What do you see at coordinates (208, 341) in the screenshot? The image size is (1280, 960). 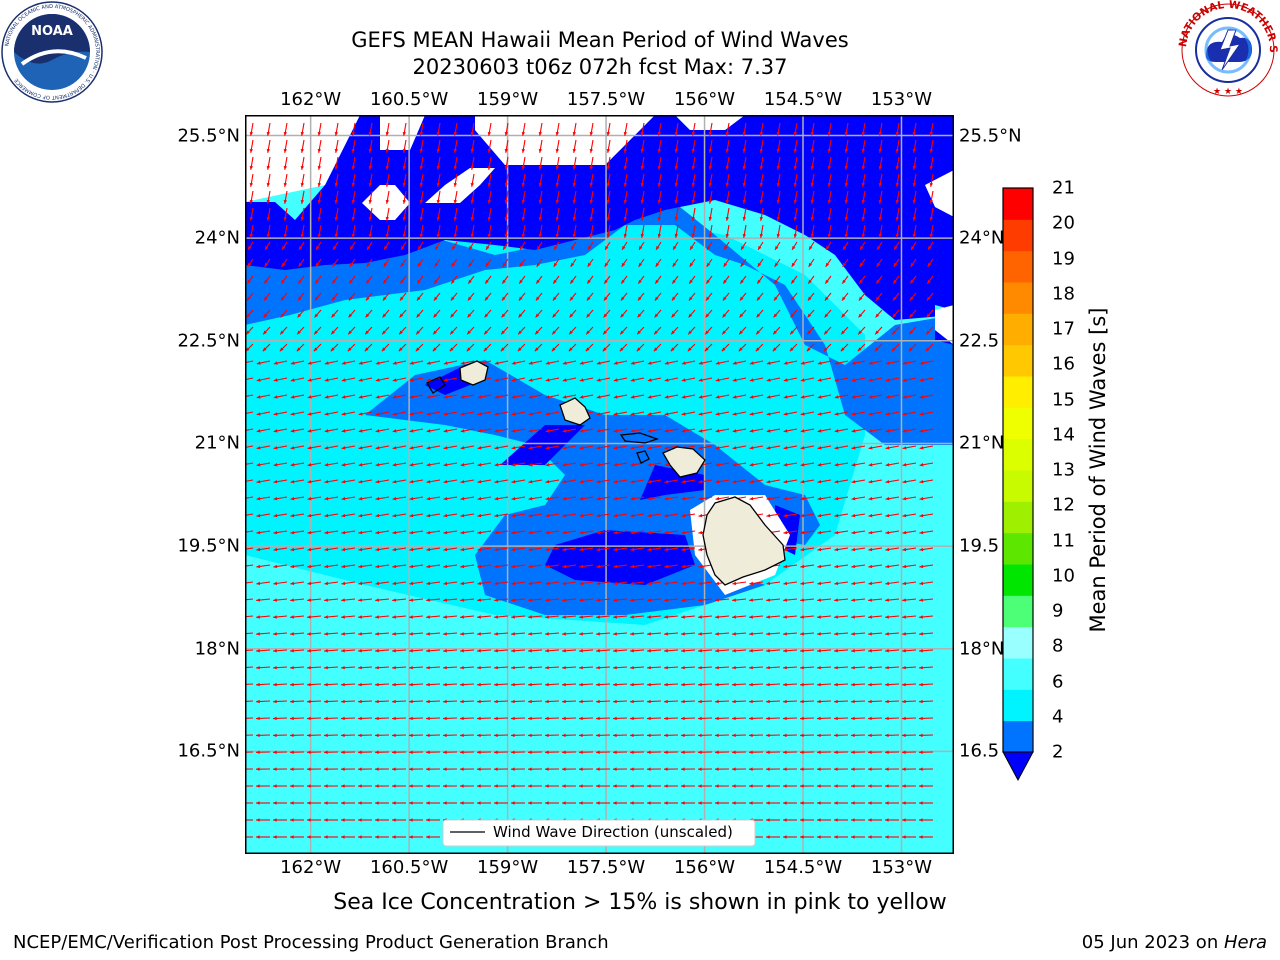 I see `left-lat-tick: 22.5°N` at bounding box center [208, 341].